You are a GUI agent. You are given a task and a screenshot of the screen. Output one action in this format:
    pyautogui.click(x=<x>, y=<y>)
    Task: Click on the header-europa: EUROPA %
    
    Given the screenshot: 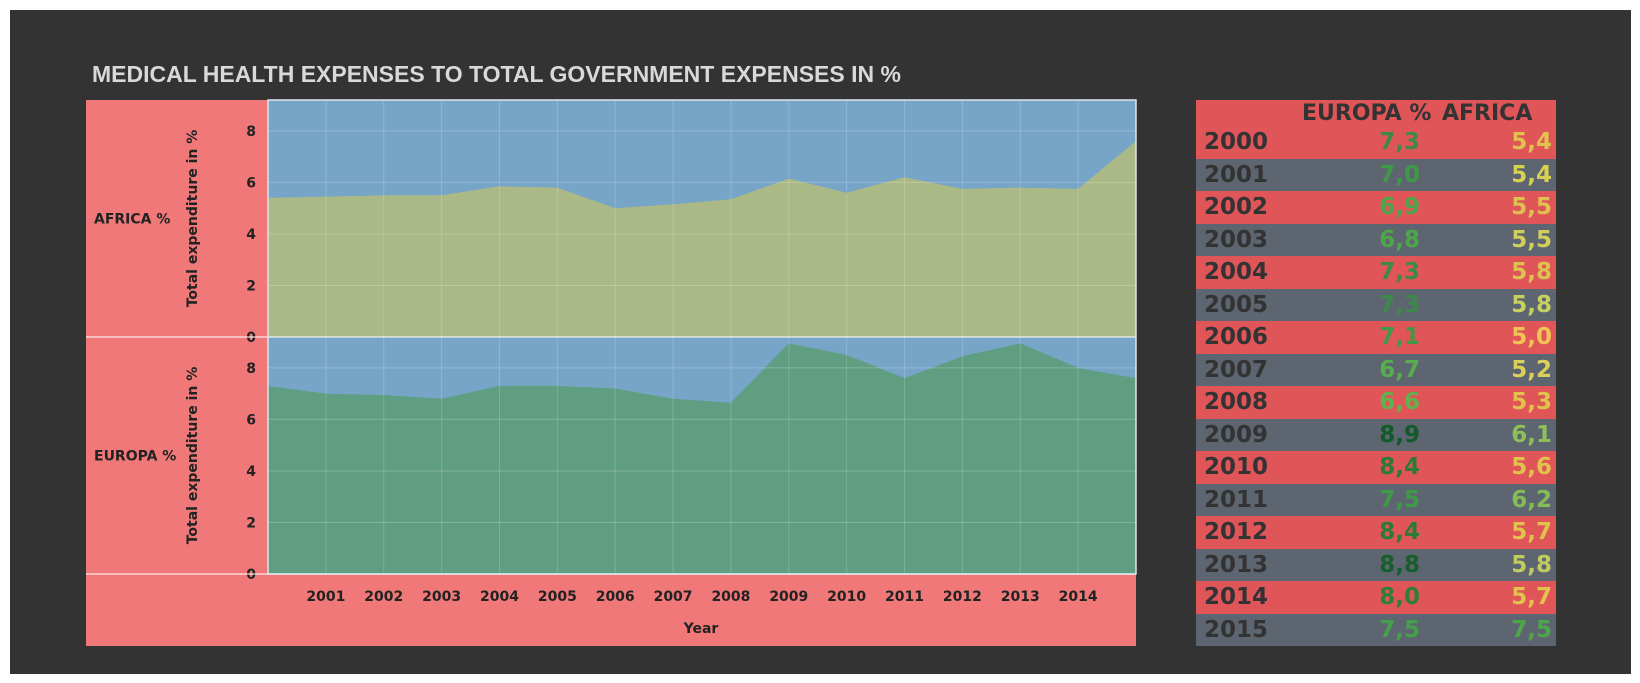 What is the action you would take?
    pyautogui.click(x=1367, y=113)
    